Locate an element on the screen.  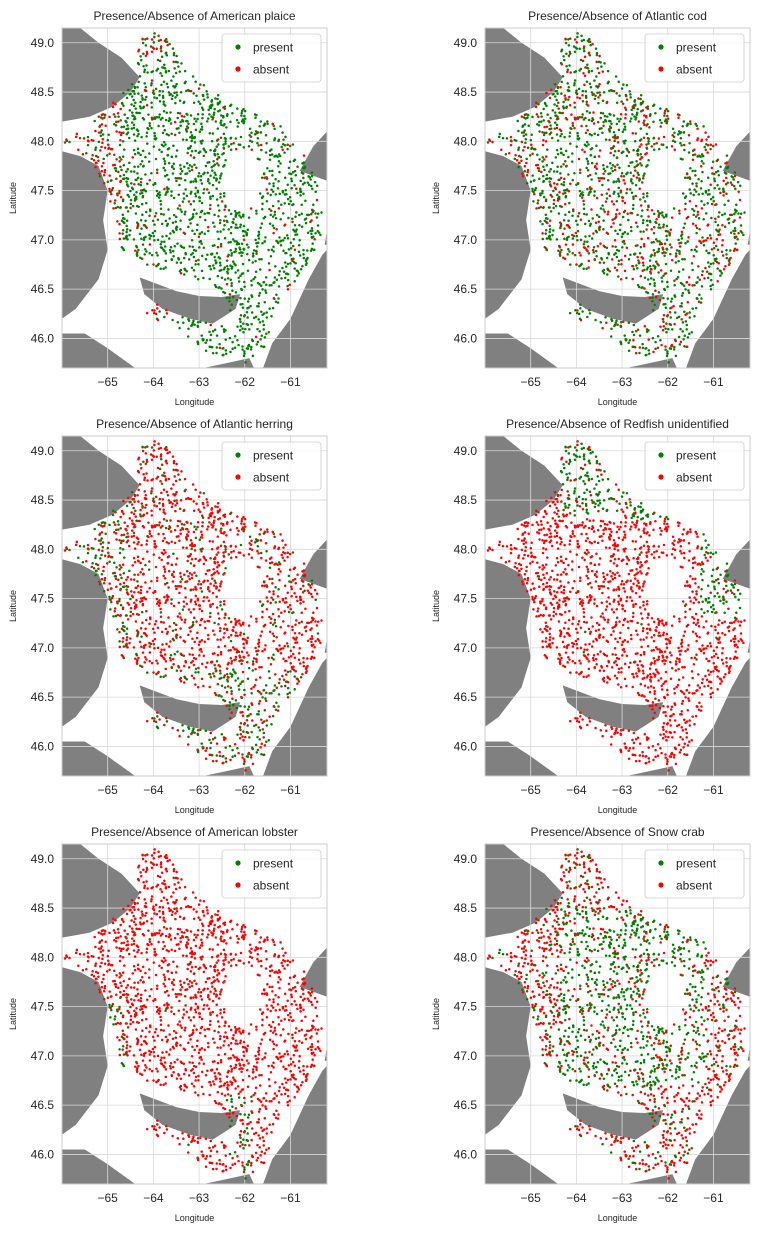
land-shape is located at coordinates (228, 363).